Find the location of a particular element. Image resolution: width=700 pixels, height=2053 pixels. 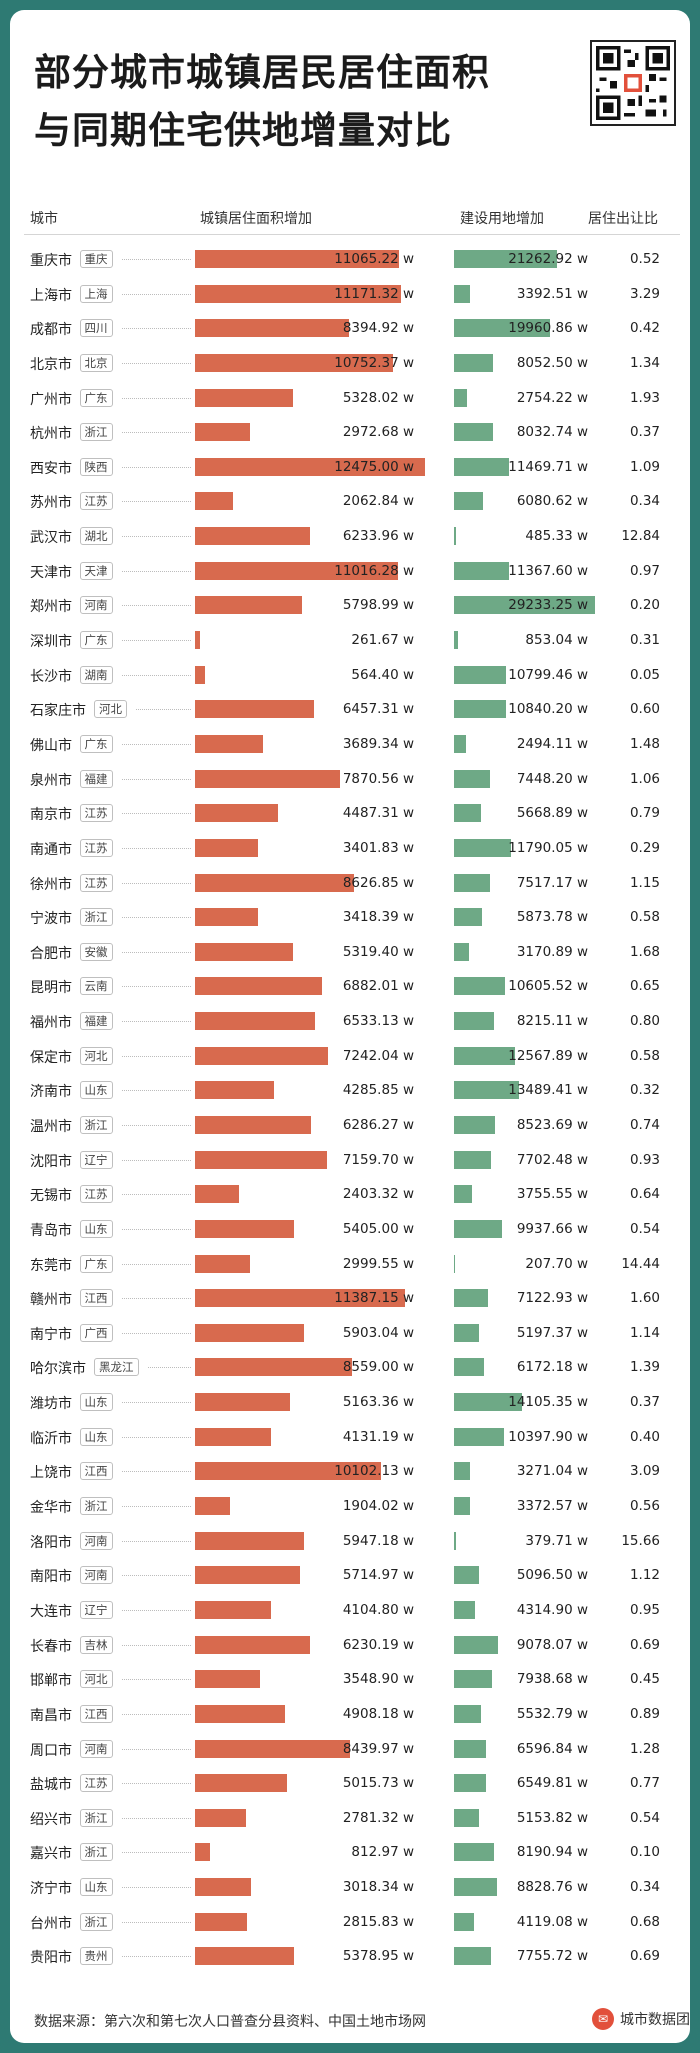

residential-value: 5947.18 w is located at coordinates (378, 1540).